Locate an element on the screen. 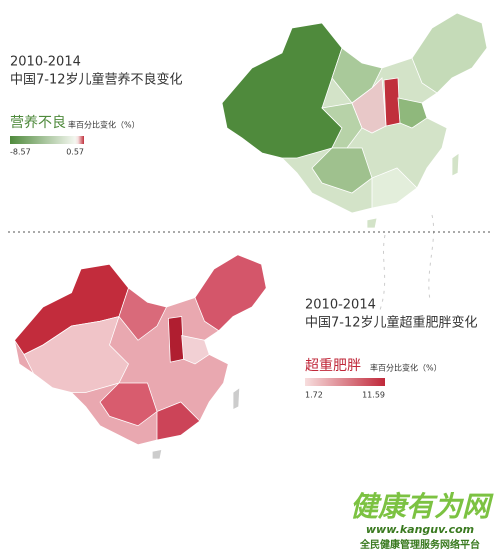 The image size is (500, 554). logo-name: 健康有为网 is located at coordinates (422, 506).